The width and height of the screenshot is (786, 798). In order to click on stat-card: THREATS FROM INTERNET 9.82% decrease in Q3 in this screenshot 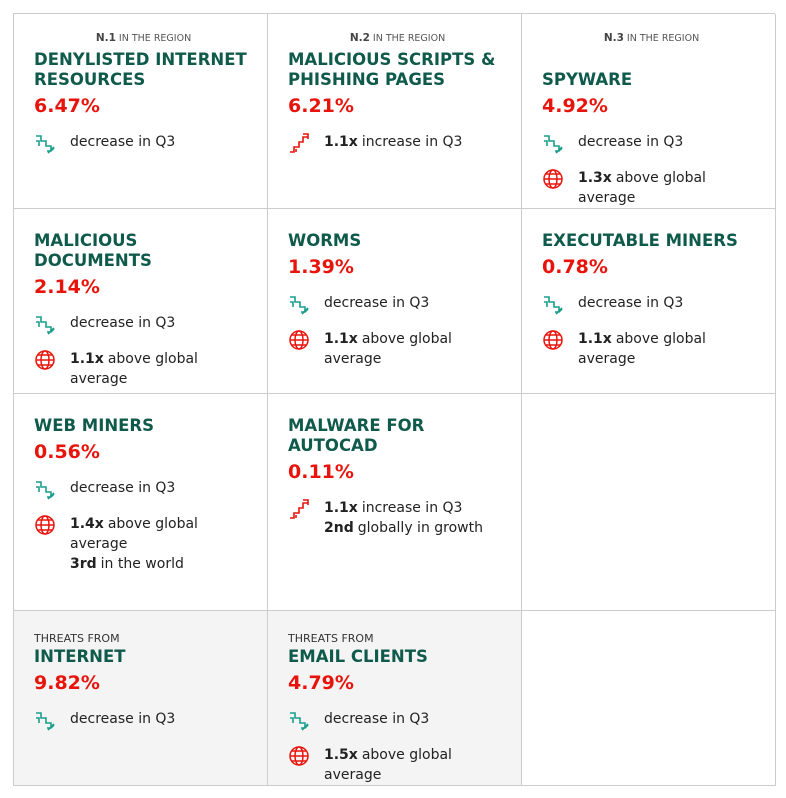, I will do `click(141, 698)`.